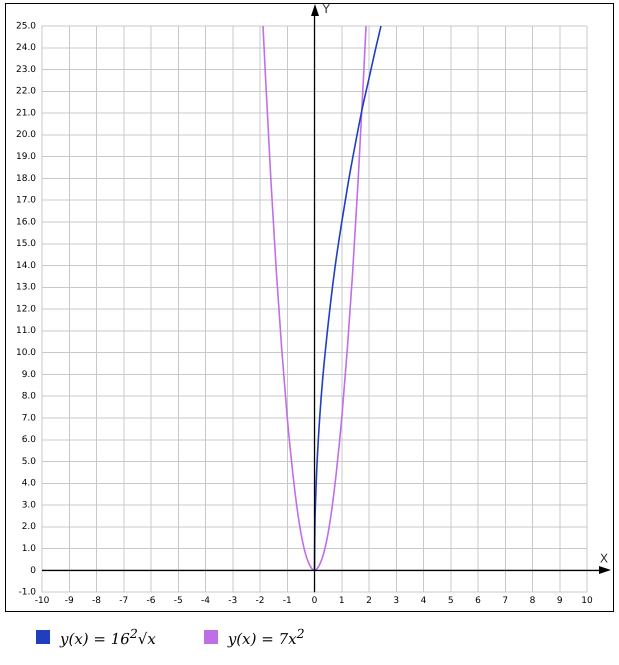 Image resolution: width=619 pixels, height=665 pixels. I want to click on x-tick-label: 2, so click(369, 601).